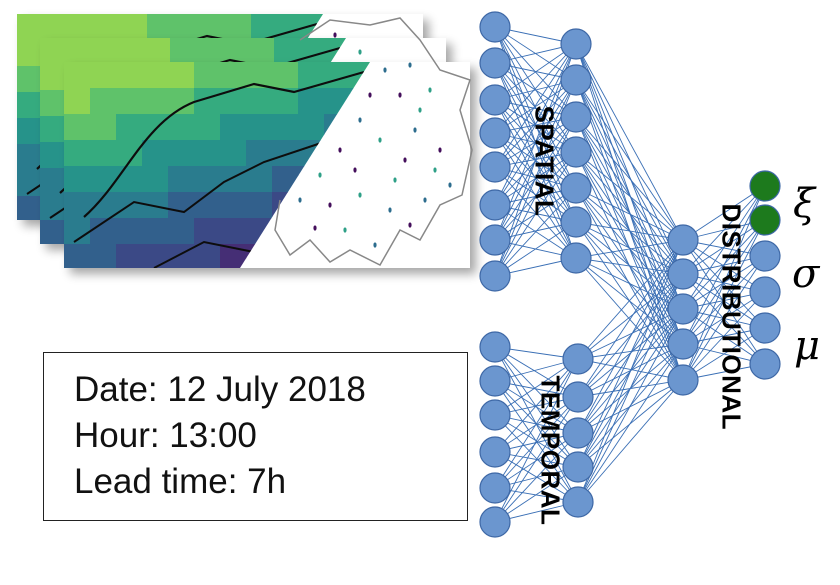 This screenshot has height=585, width=840. I want to click on sigma-symbol: σ, so click(806, 274).